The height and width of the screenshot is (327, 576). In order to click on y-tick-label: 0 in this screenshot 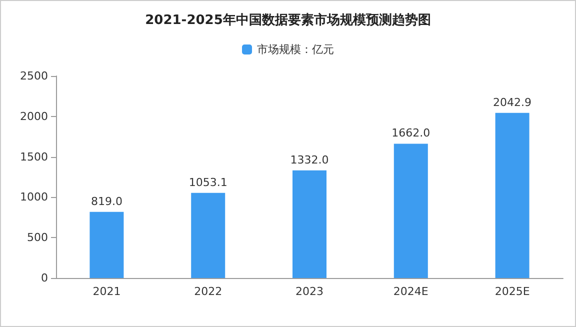, I will do `click(44, 278)`.